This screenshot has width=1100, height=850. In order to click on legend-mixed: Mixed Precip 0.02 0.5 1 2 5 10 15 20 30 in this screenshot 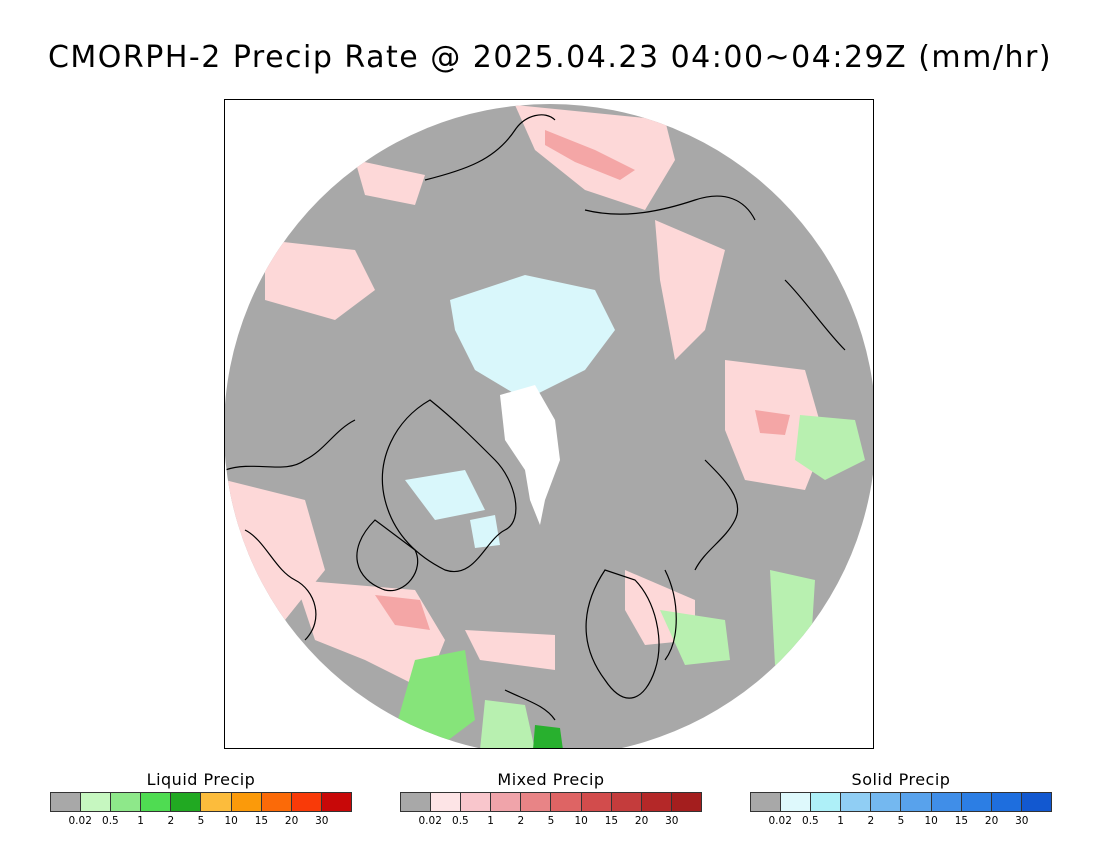, I will do `click(551, 800)`.